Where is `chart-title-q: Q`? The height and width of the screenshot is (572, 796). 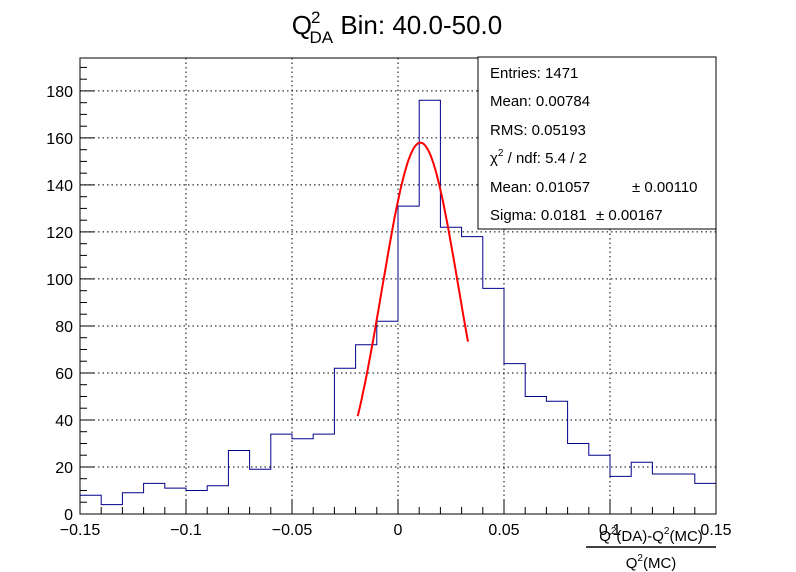
chart-title-q: Q is located at coordinates (302, 25).